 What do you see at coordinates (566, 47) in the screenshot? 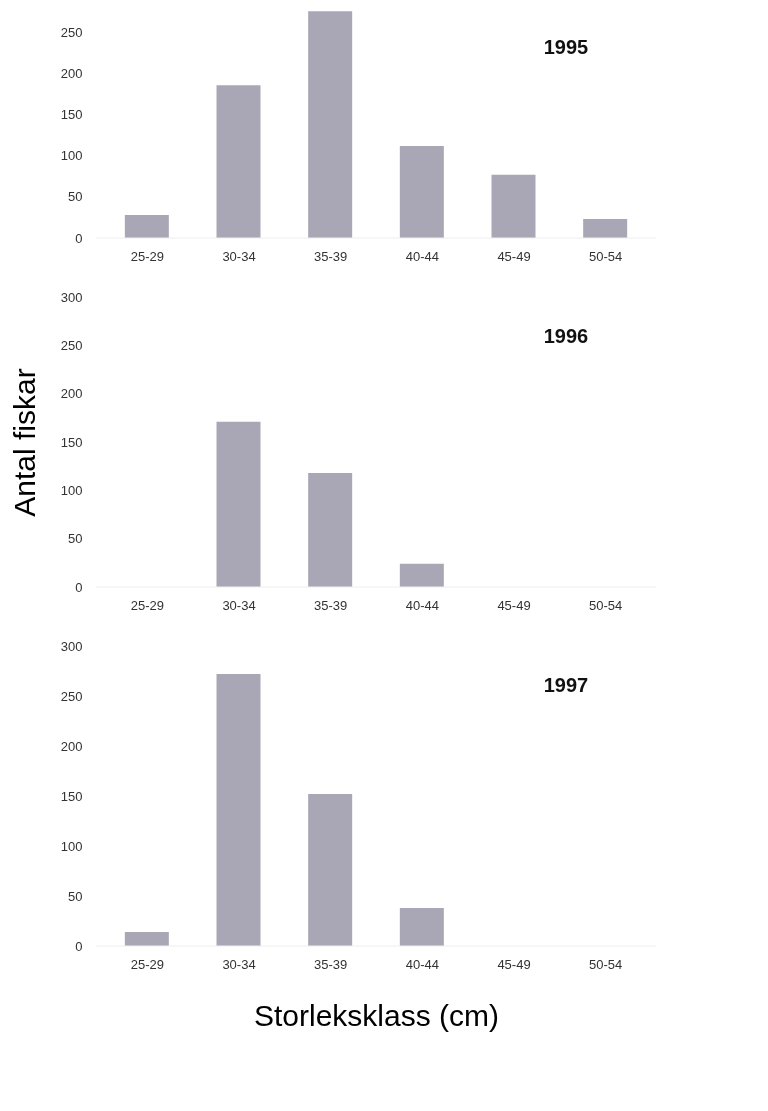
I see `annotation: 1995` at bounding box center [566, 47].